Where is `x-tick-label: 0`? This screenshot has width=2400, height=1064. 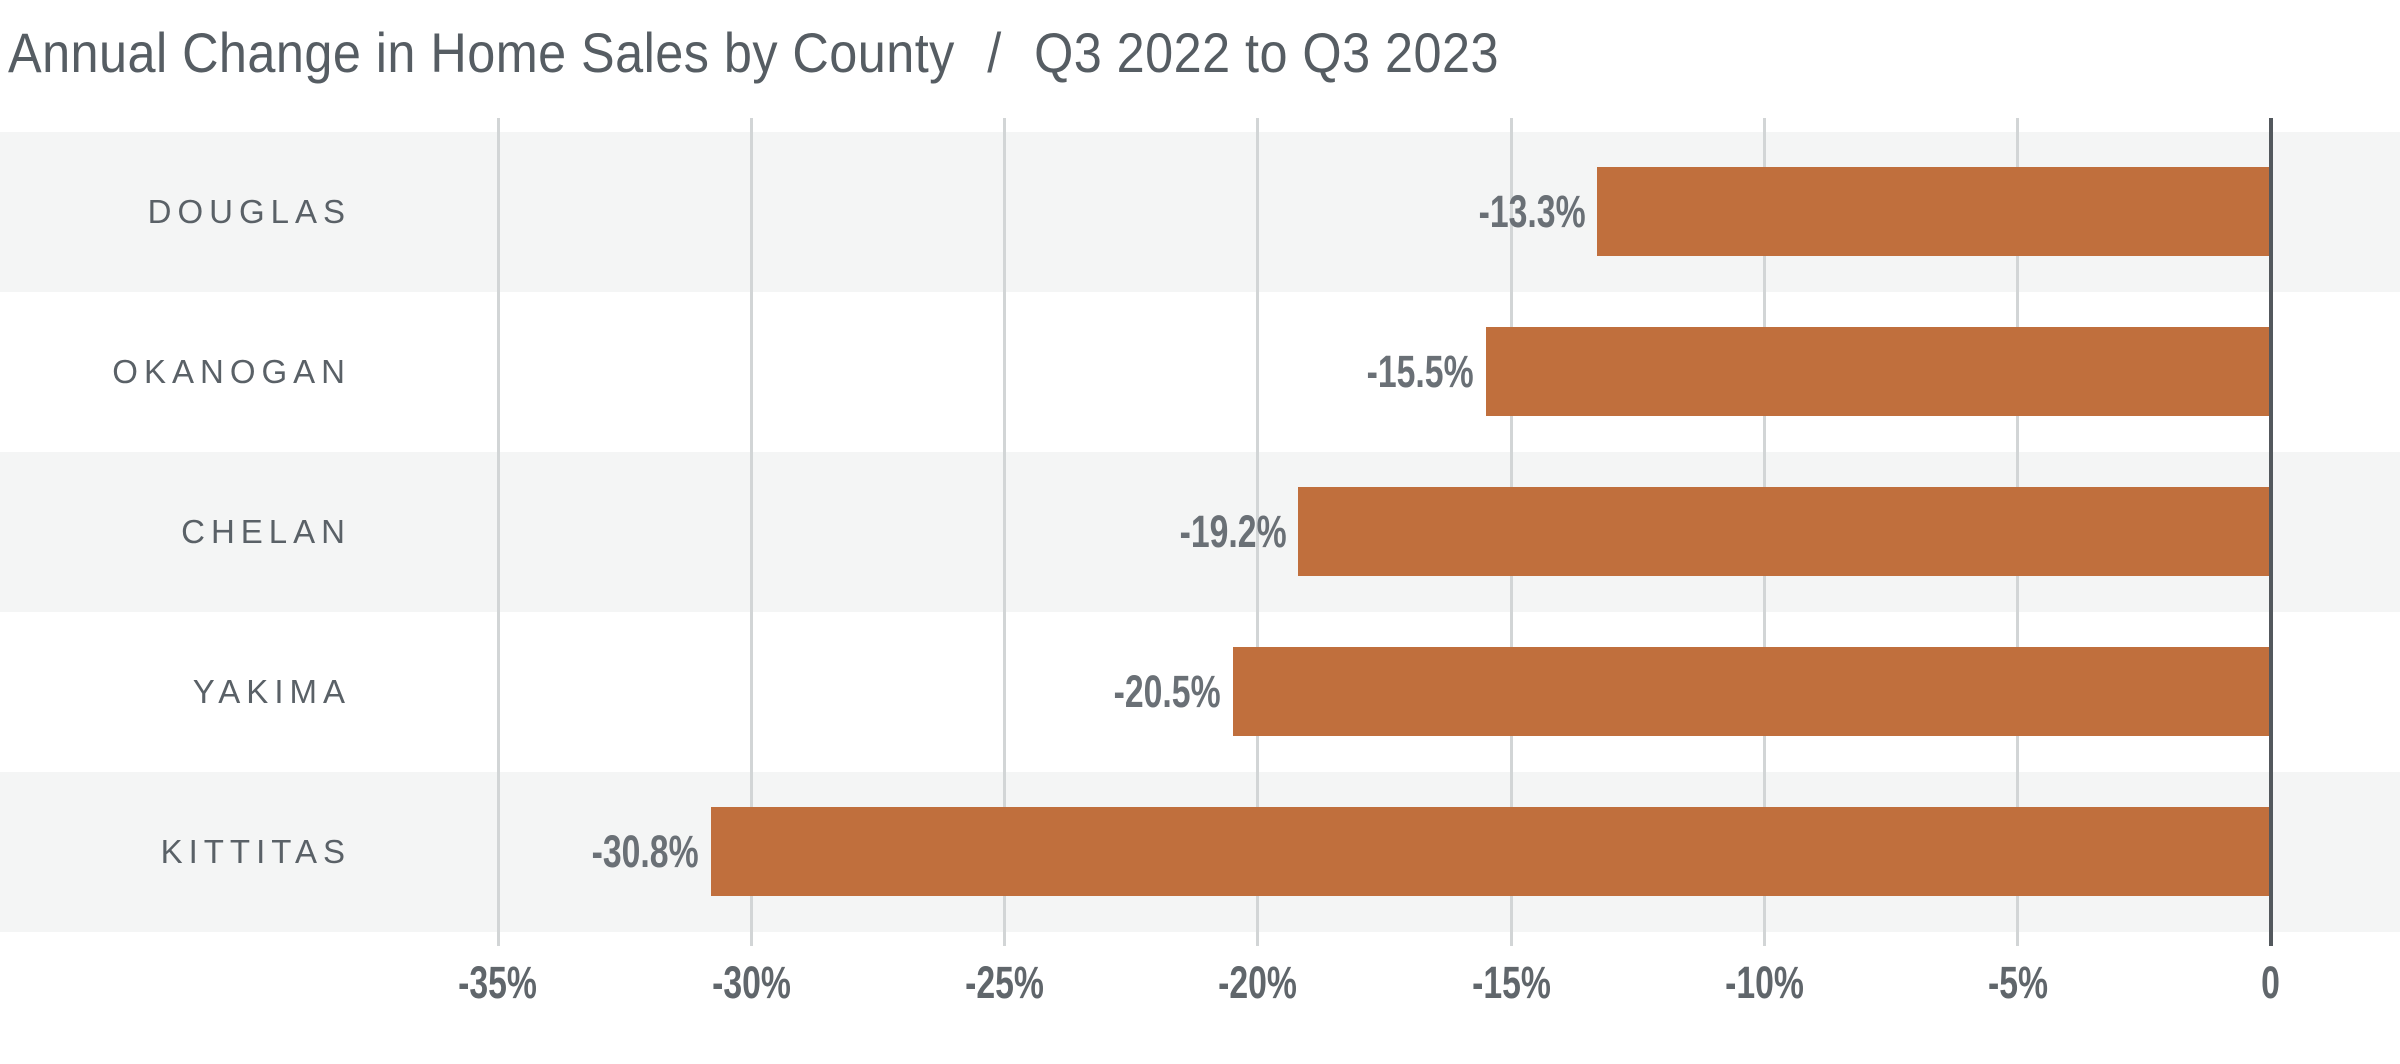 x-tick-label: 0 is located at coordinates (2271, 982).